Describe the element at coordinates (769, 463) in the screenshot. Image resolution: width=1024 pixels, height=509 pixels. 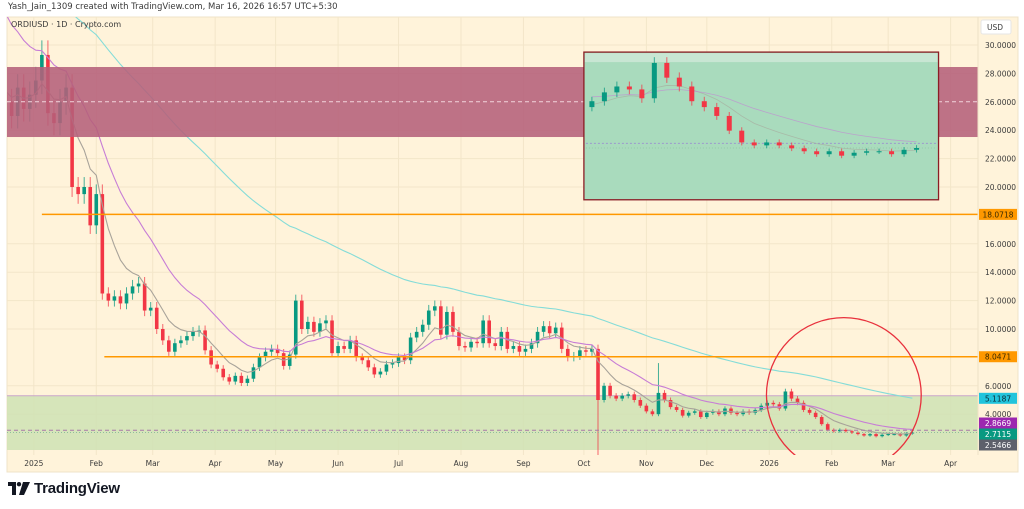
I see `time-tick-label: 2026` at that location.